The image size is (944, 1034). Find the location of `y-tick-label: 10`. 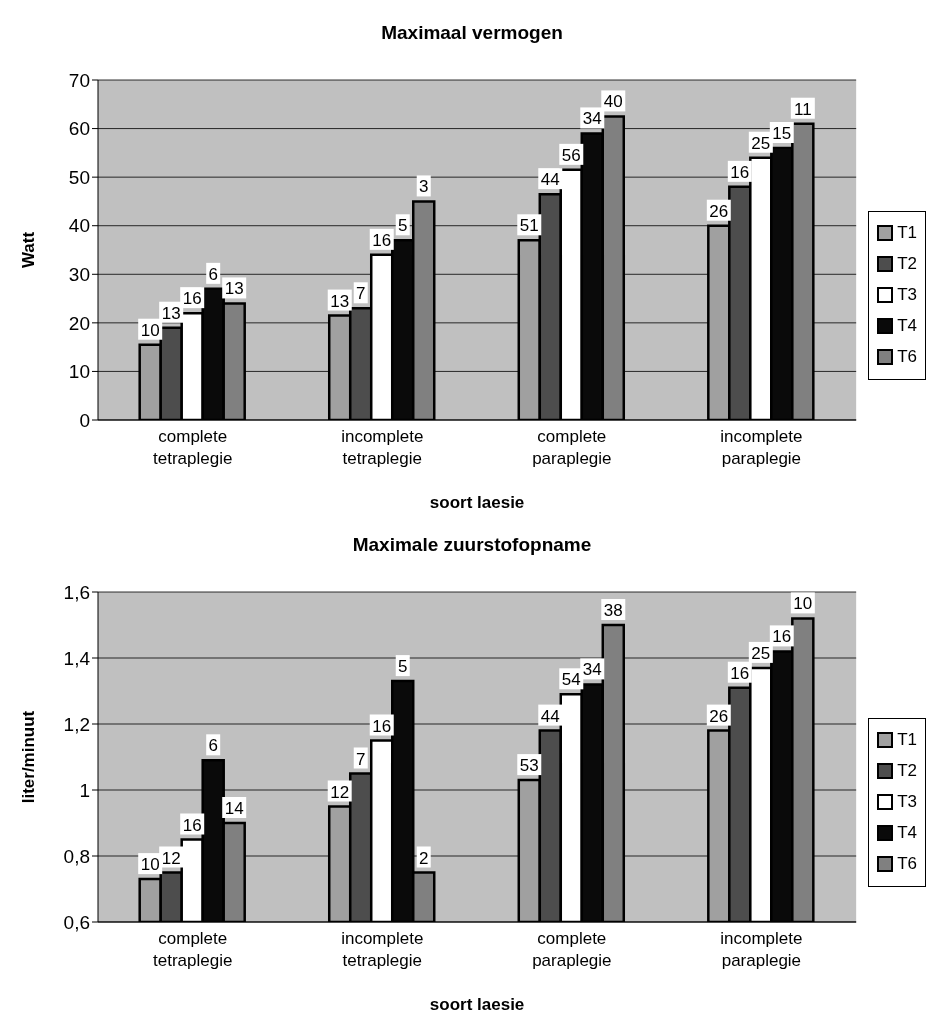

y-tick-label: 10 is located at coordinates (79, 372).